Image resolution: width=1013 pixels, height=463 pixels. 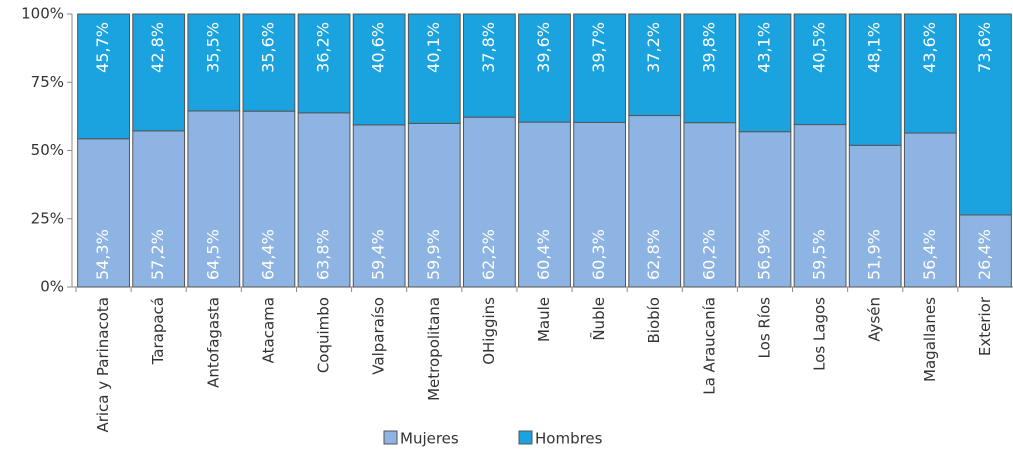 What do you see at coordinates (157, 47) in the screenshot?
I see `value-label: 42,8%` at bounding box center [157, 47].